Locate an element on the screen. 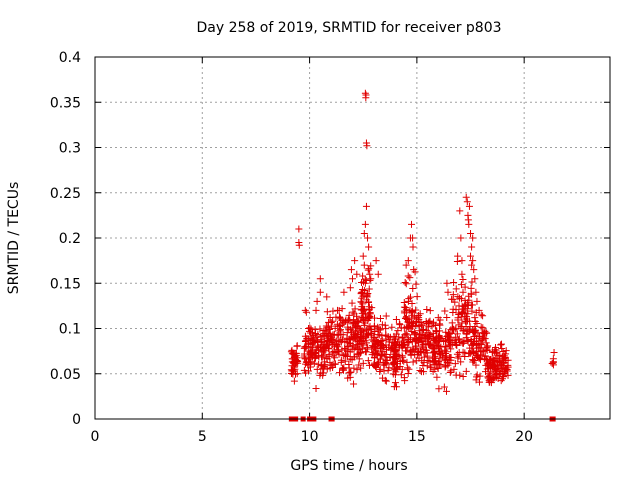 The image size is (640, 480). y-tick-label: 0.2 is located at coordinates (70, 239).